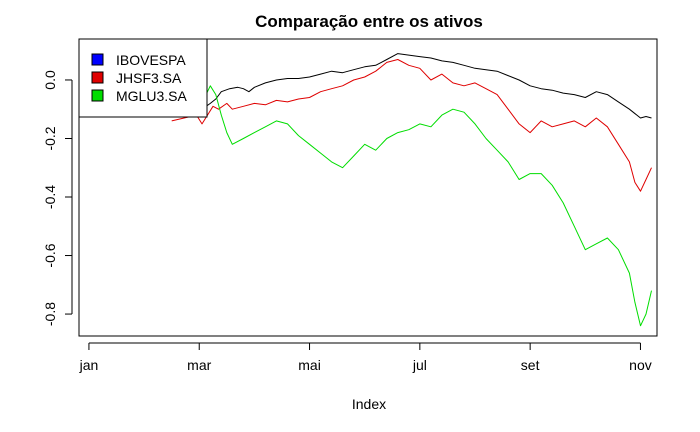 The width and height of the screenshot is (700, 432). I want to click on y-tick-label: -0.8, so click(50, 314).